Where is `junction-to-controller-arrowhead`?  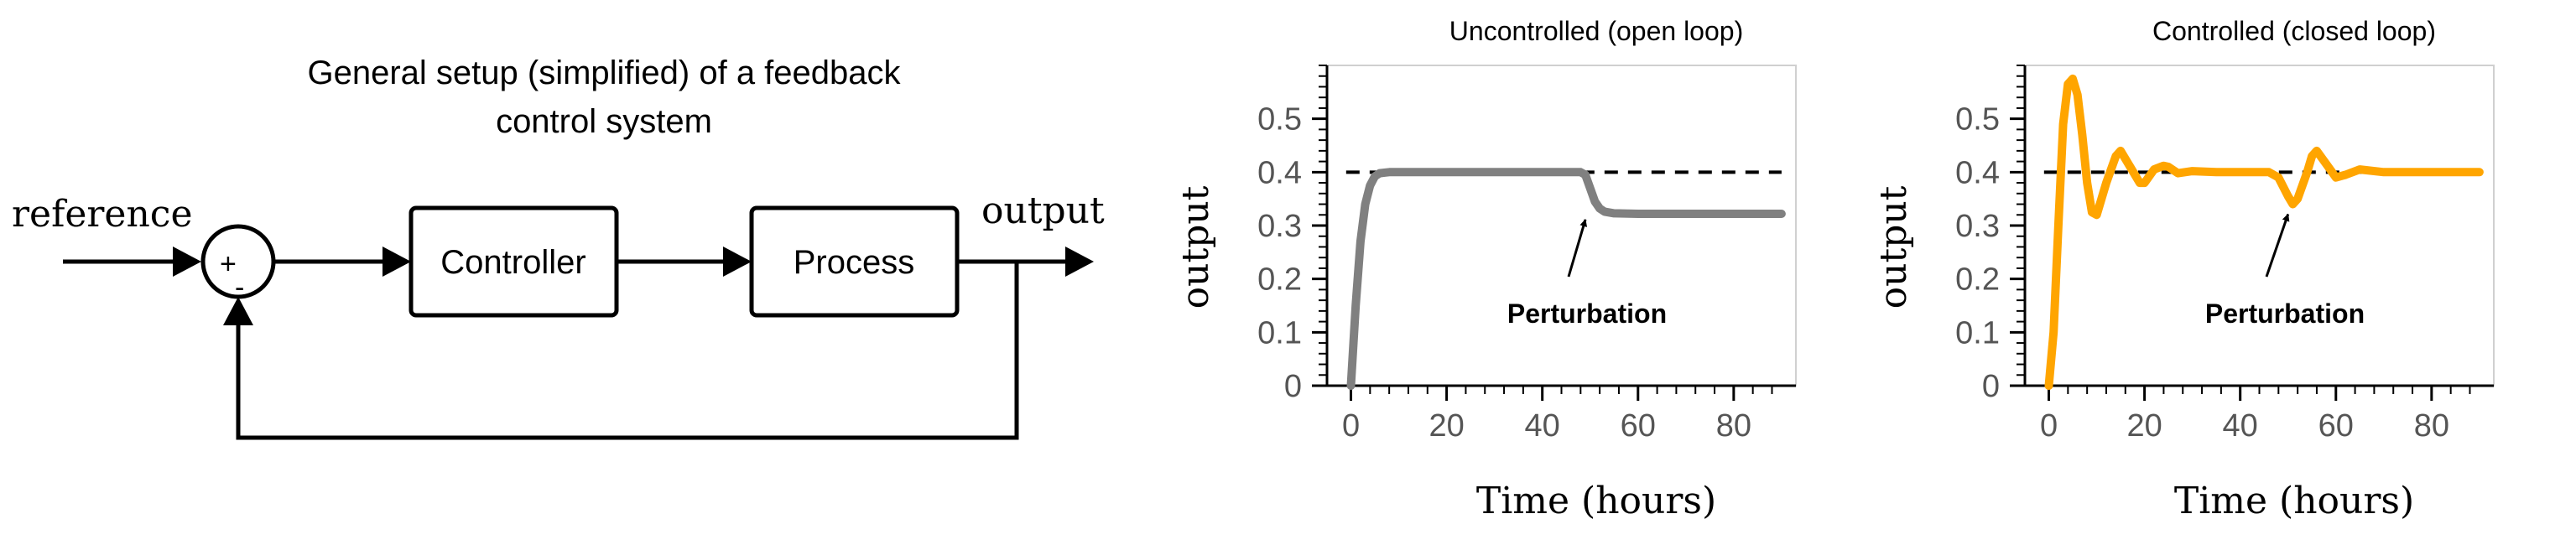
junction-to-controller-arrowhead is located at coordinates (396, 262).